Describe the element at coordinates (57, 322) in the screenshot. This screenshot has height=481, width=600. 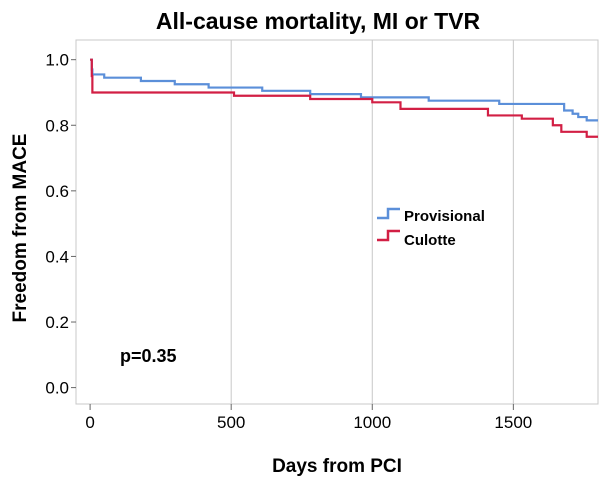
I see `y-tick-label: 0.2` at that location.